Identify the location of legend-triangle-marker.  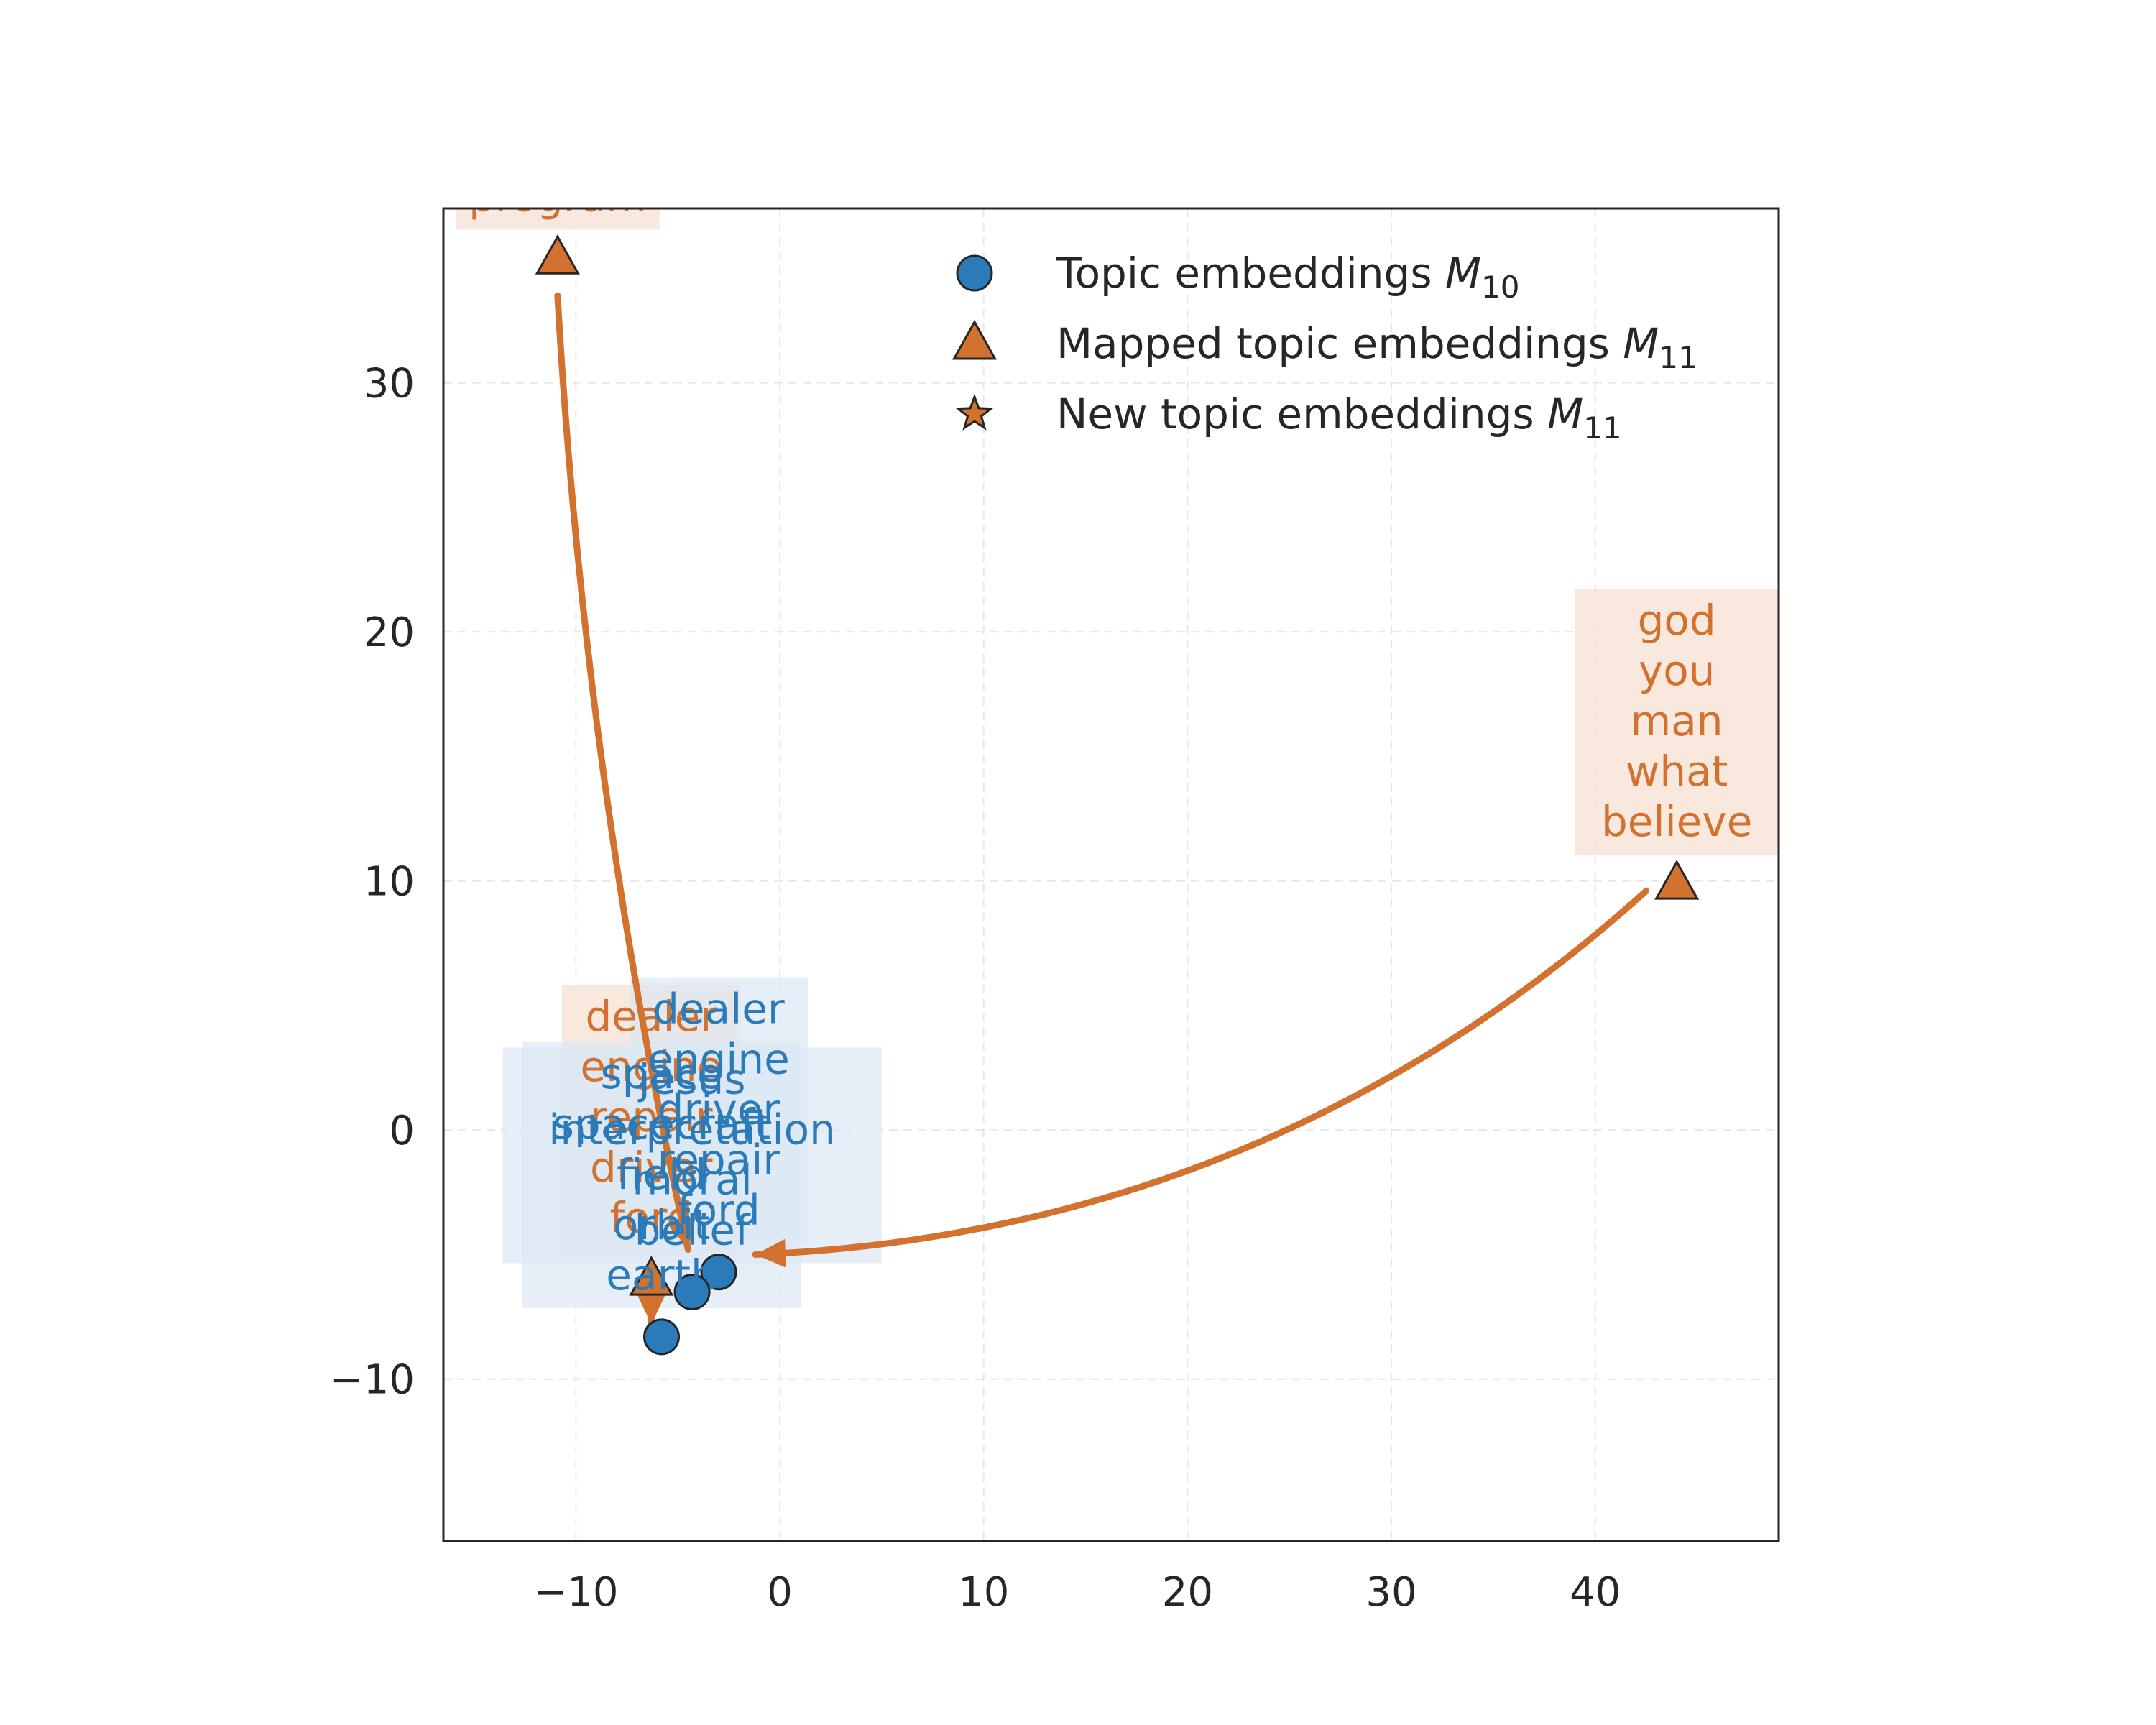
(975, 339).